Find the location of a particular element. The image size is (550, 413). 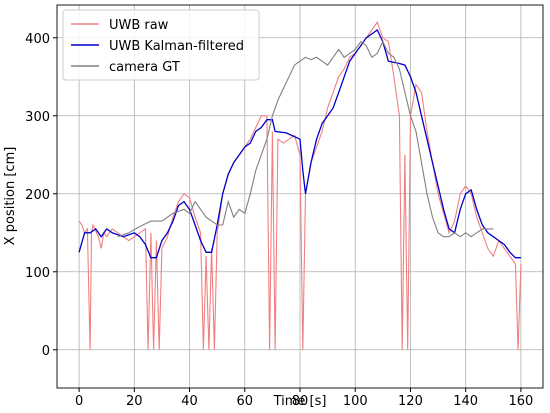

x-tick-label: 60 is located at coordinates (244, 401).